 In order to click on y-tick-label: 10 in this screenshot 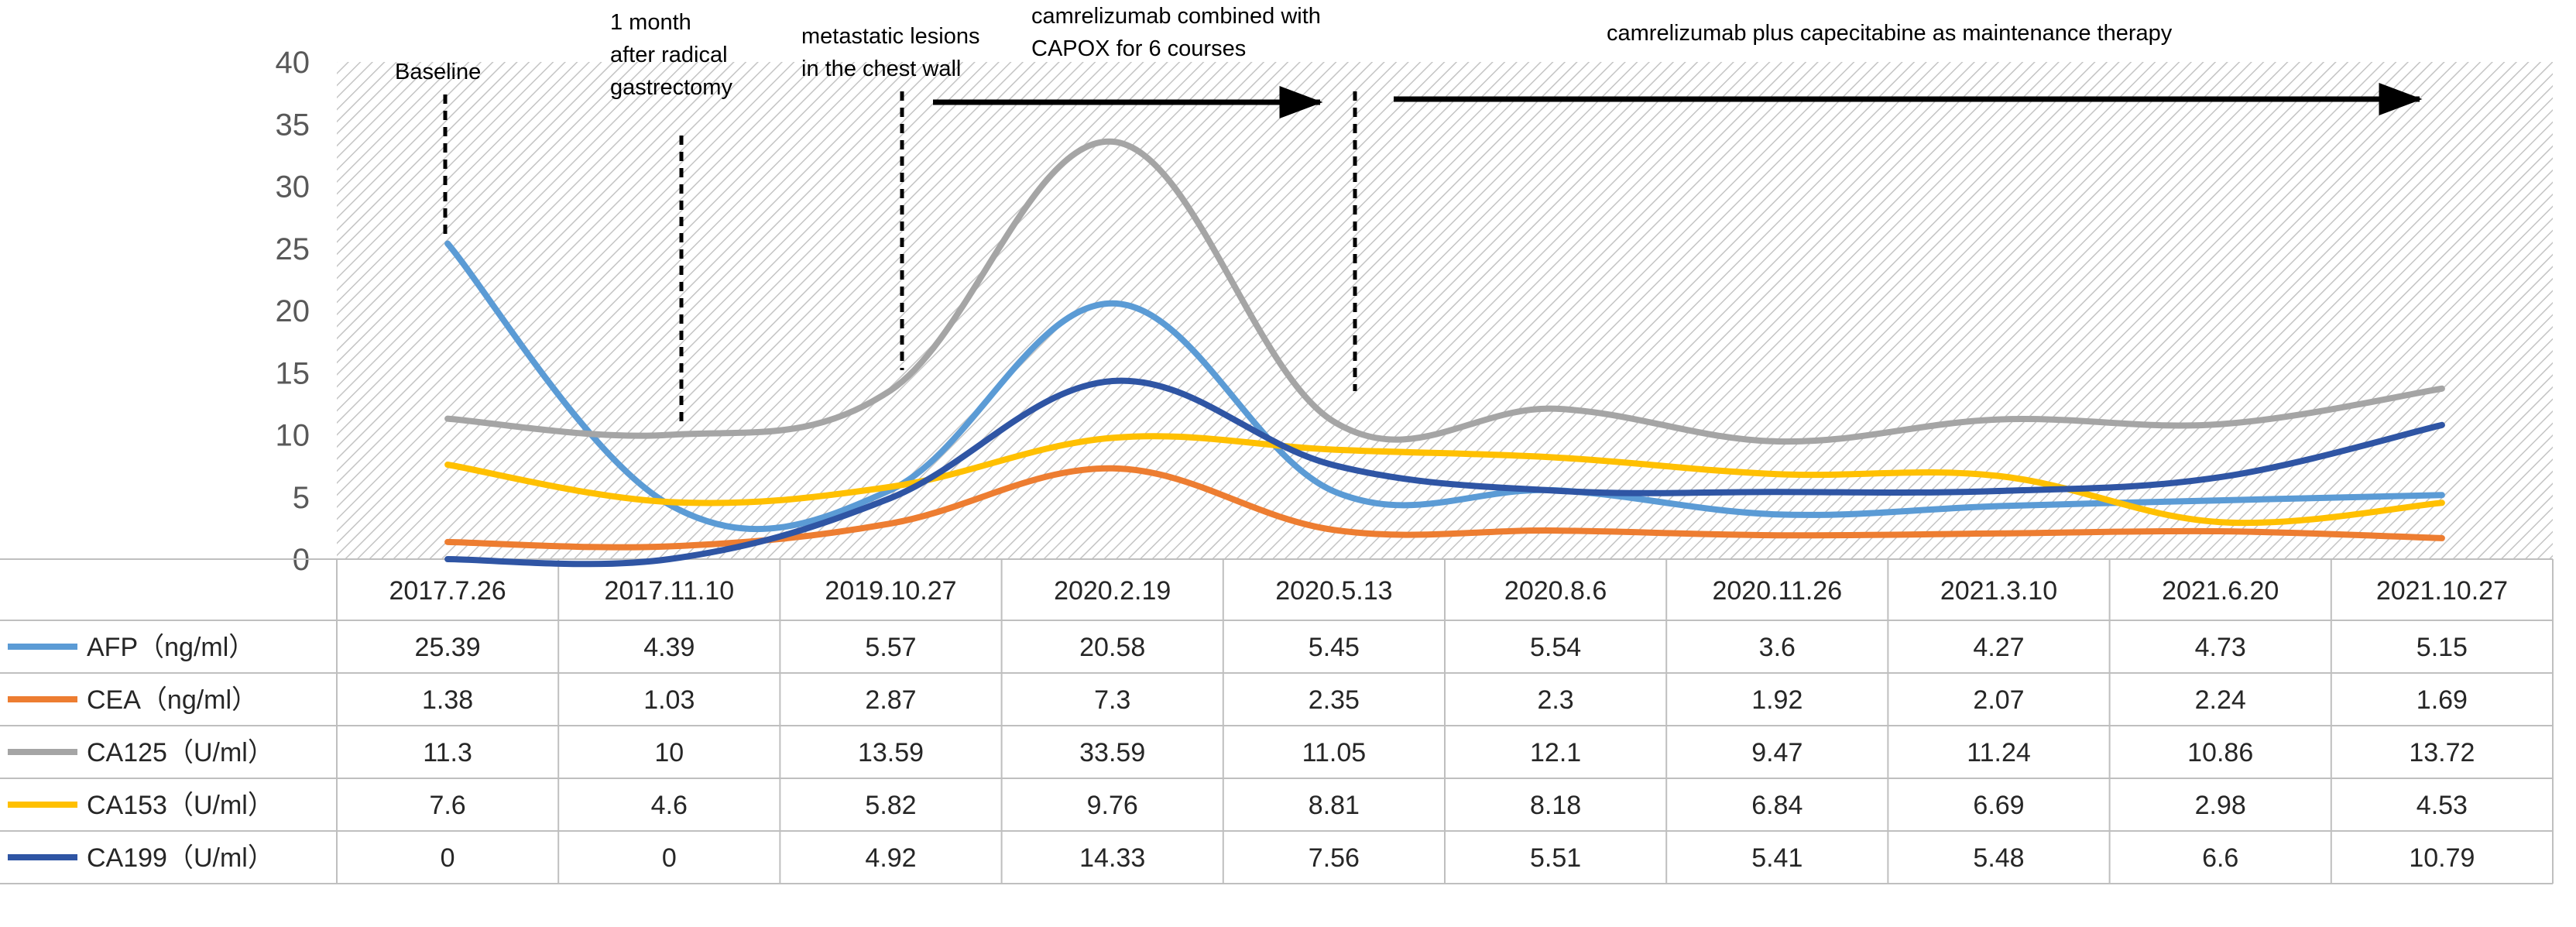, I will do `click(293, 436)`.